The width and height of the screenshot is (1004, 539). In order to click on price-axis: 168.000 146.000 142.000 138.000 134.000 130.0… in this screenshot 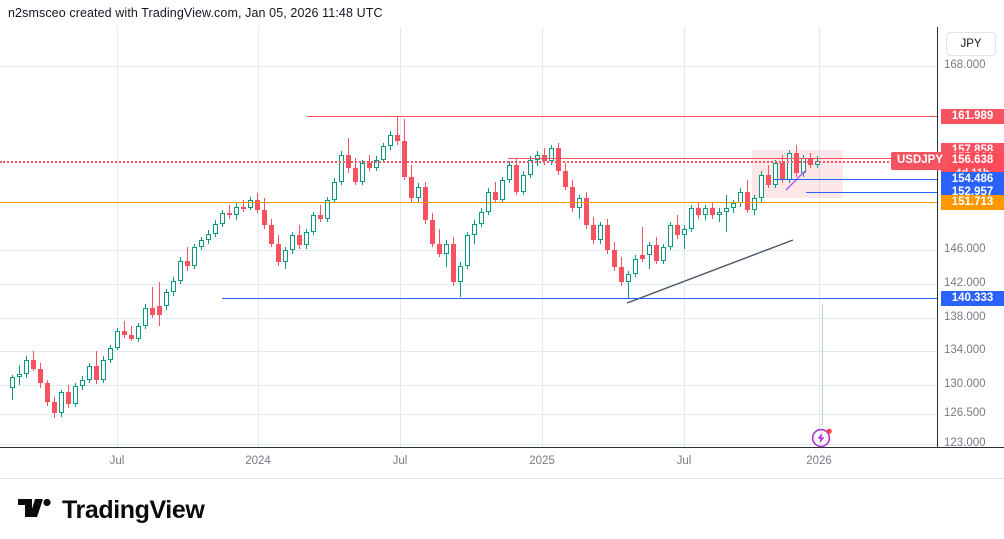, I will do `click(970, 237)`.